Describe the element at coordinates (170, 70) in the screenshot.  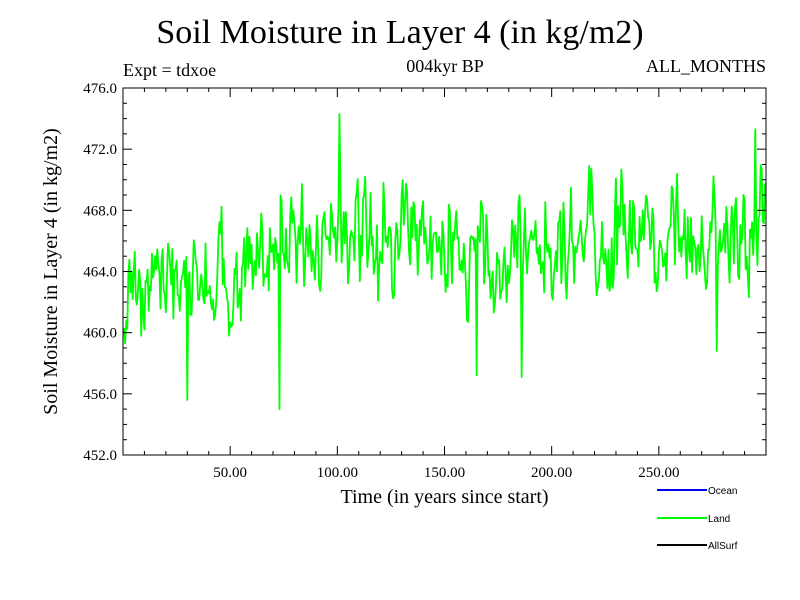
I see `experiment-label: Expt = tdxoe` at that location.